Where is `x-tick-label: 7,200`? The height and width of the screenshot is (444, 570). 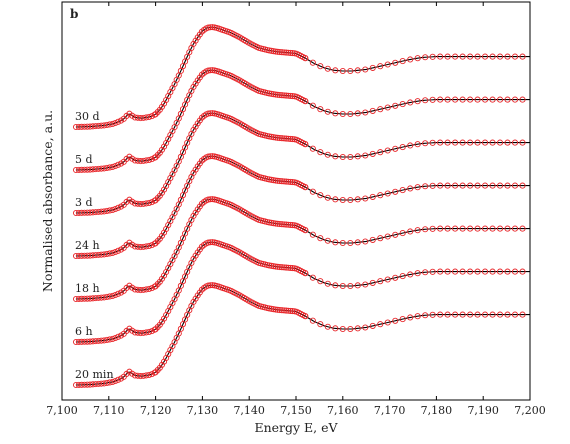
x-tick-label: 7,200 is located at coordinates (530, 410).